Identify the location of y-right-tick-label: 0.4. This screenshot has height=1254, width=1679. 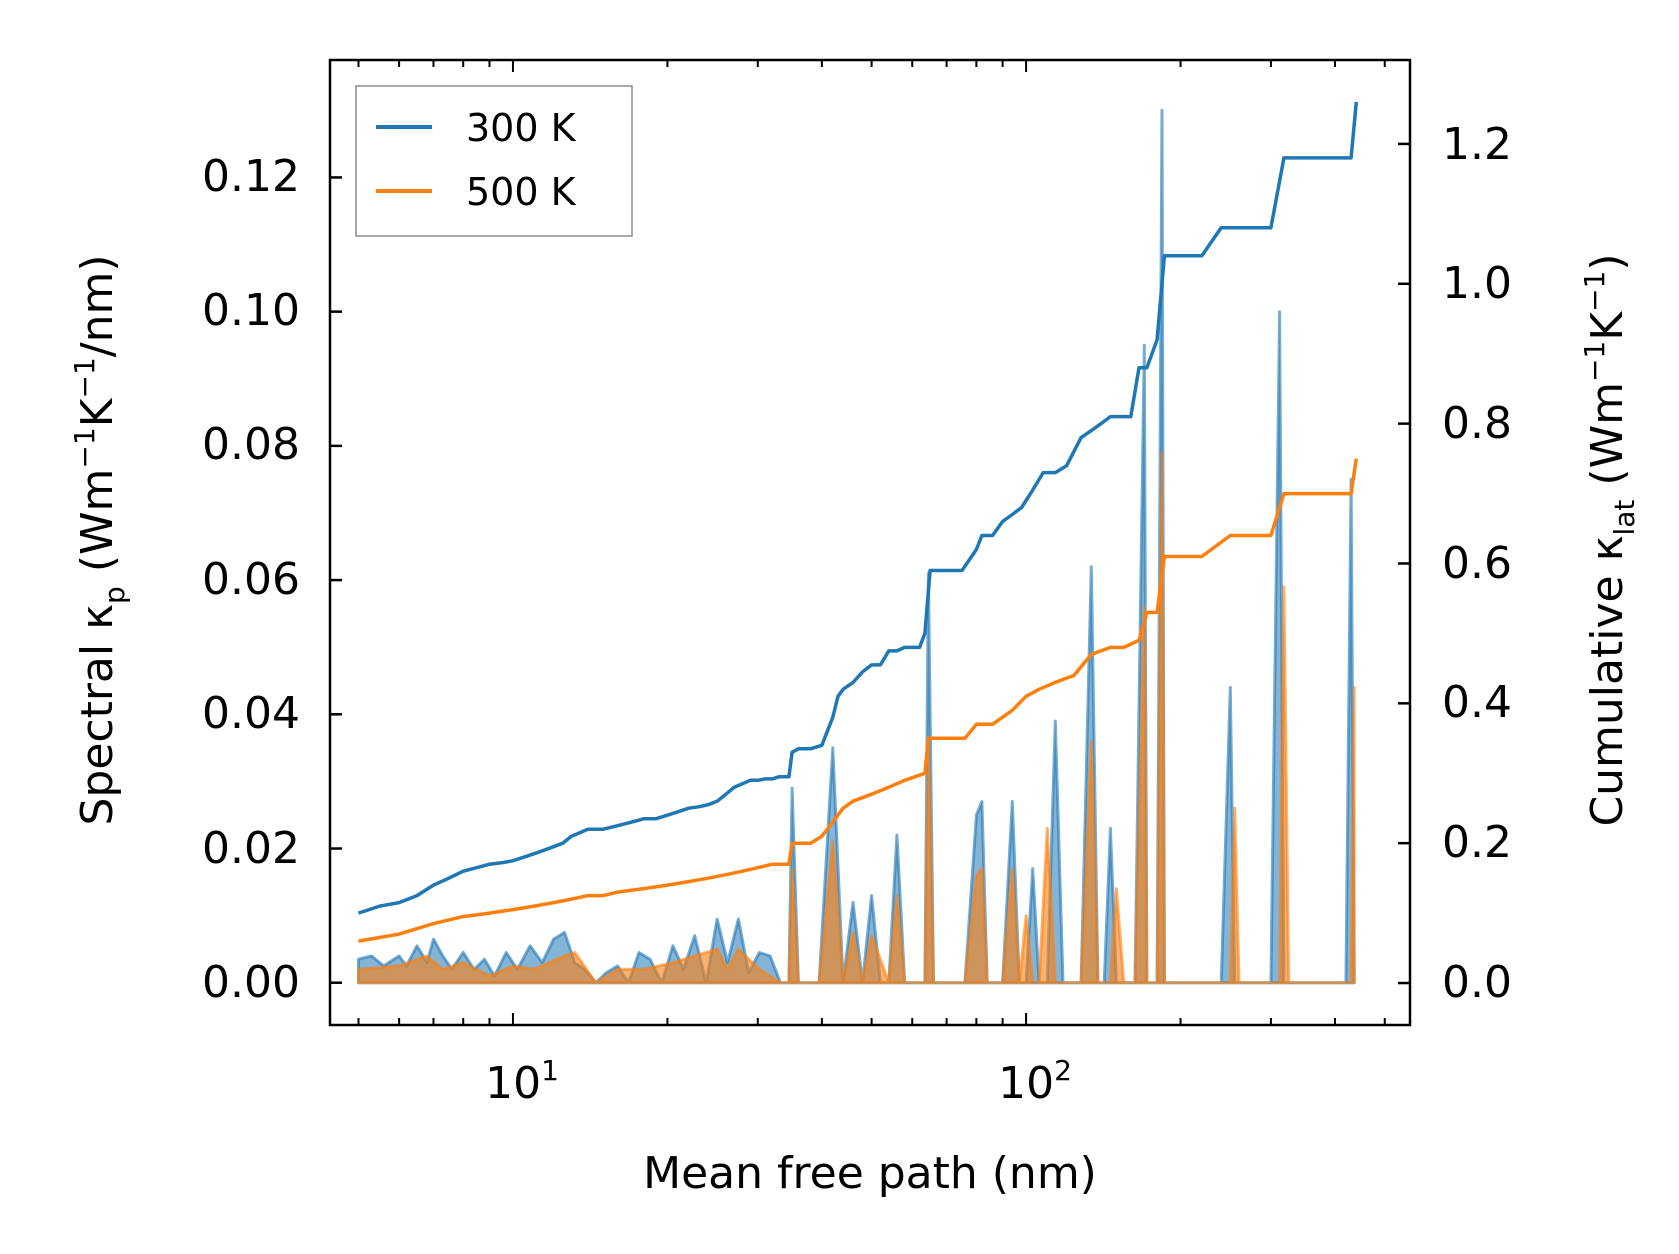
(1477, 702).